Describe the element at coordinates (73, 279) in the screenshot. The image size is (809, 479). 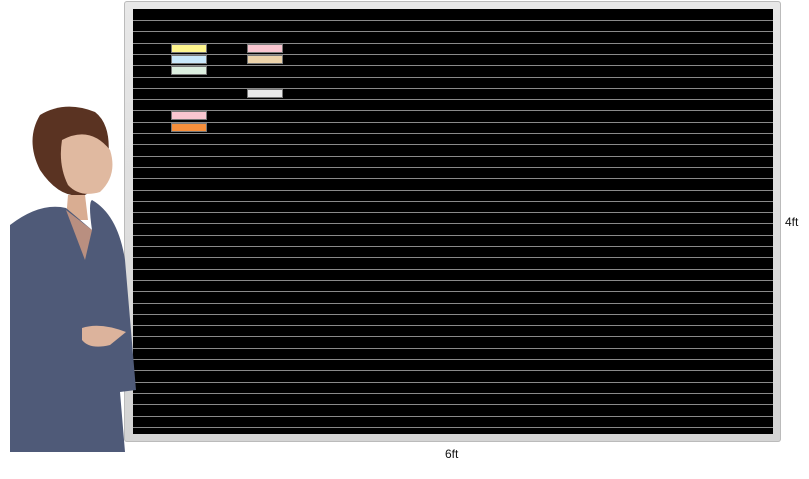
I see `presenter-woman-image` at that location.